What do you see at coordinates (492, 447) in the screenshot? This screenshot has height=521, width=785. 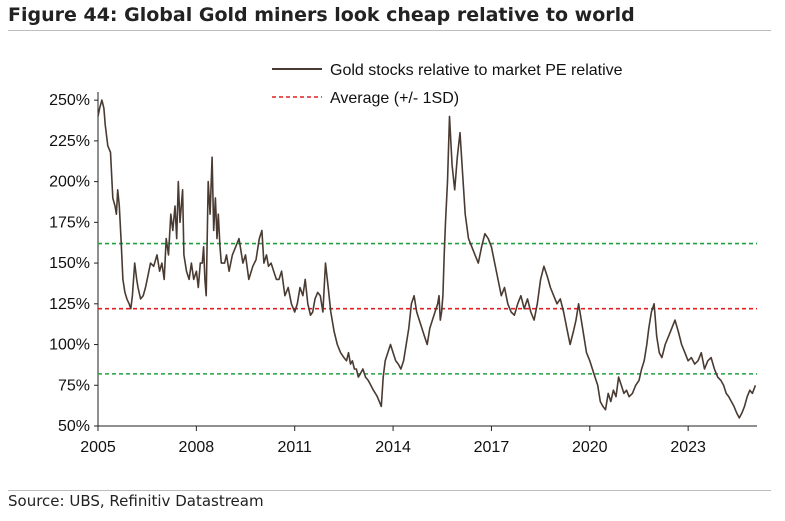 I see `x-tick-label: 2017` at bounding box center [492, 447].